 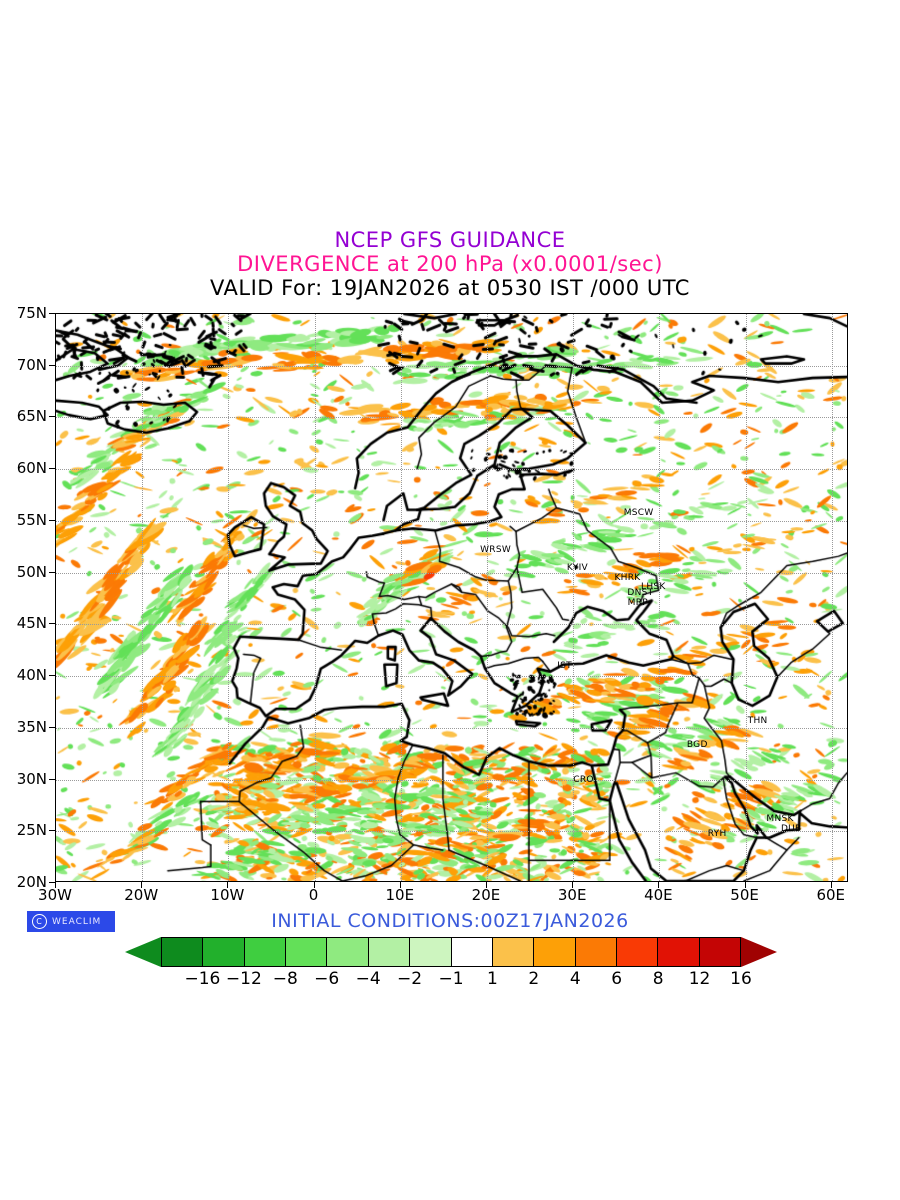 What do you see at coordinates (744, 895) in the screenshot?
I see `x-tick-label: 50E` at bounding box center [744, 895].